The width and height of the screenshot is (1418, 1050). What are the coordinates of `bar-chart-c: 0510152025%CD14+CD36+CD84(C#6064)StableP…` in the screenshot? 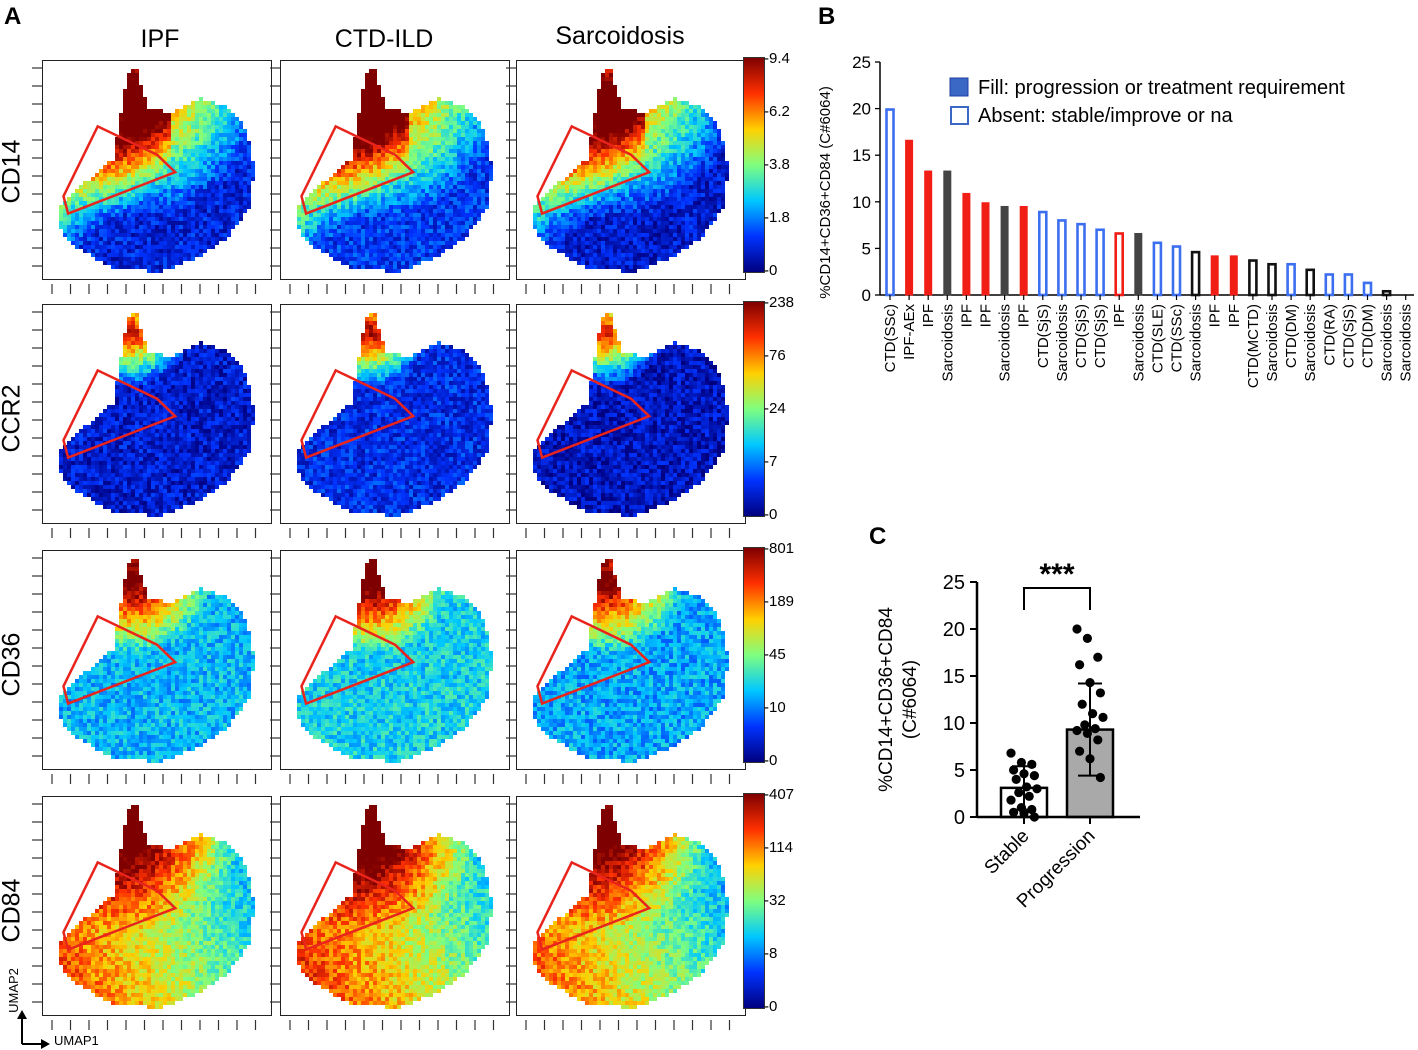 It's located at (1010, 750).